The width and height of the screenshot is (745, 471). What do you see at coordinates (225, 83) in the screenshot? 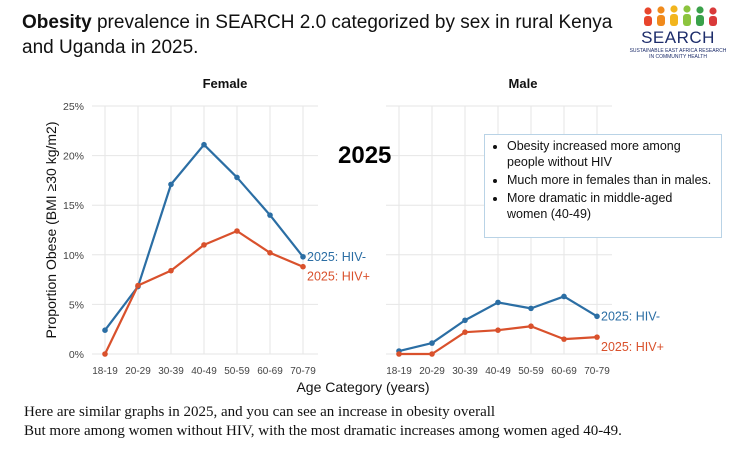
I see `panel-title: Female` at bounding box center [225, 83].